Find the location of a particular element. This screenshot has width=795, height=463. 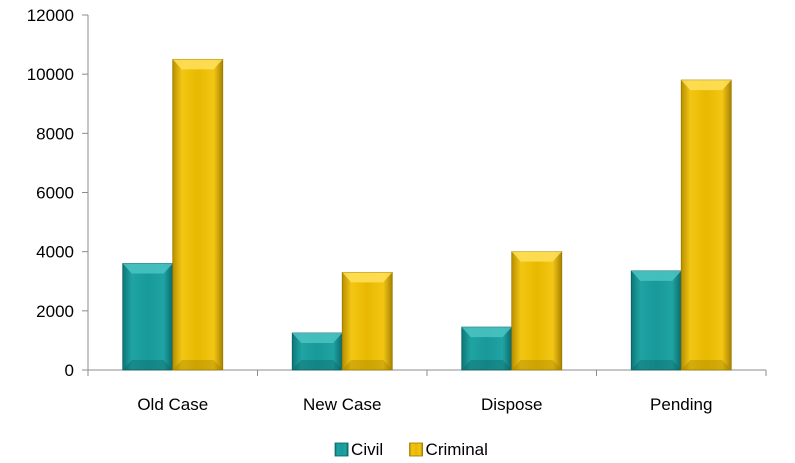

y-tick-label: 6000 is located at coordinates (55, 193).